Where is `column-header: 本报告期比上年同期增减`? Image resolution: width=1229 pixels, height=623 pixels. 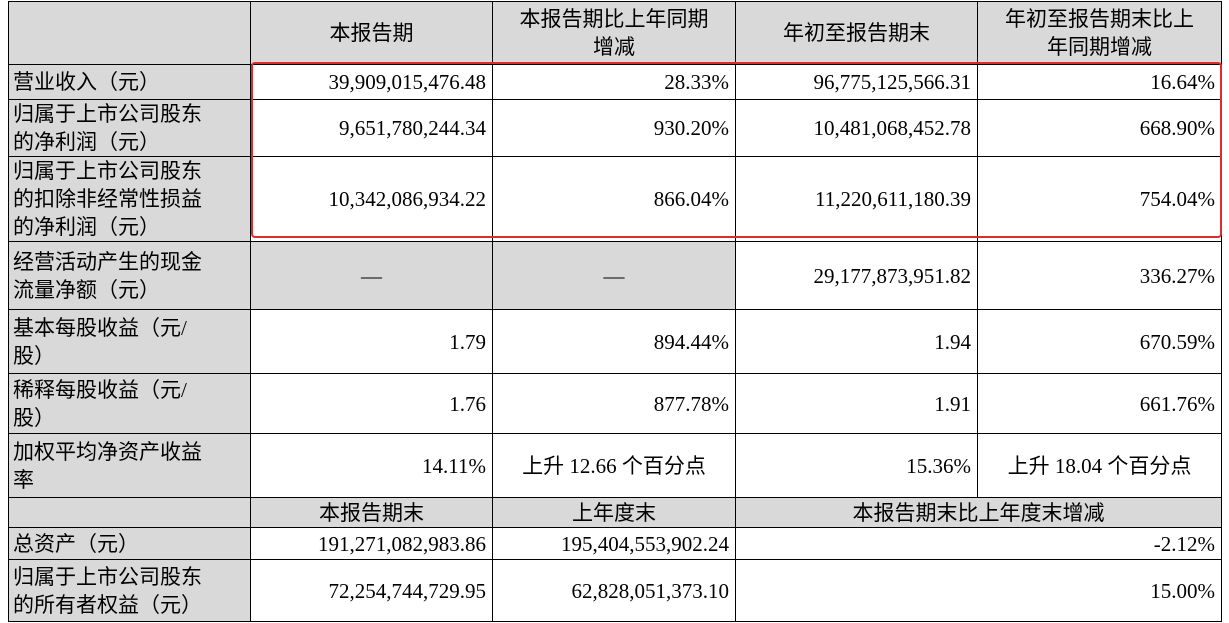 column-header: 本报告期比上年同期增减 is located at coordinates (614, 33).